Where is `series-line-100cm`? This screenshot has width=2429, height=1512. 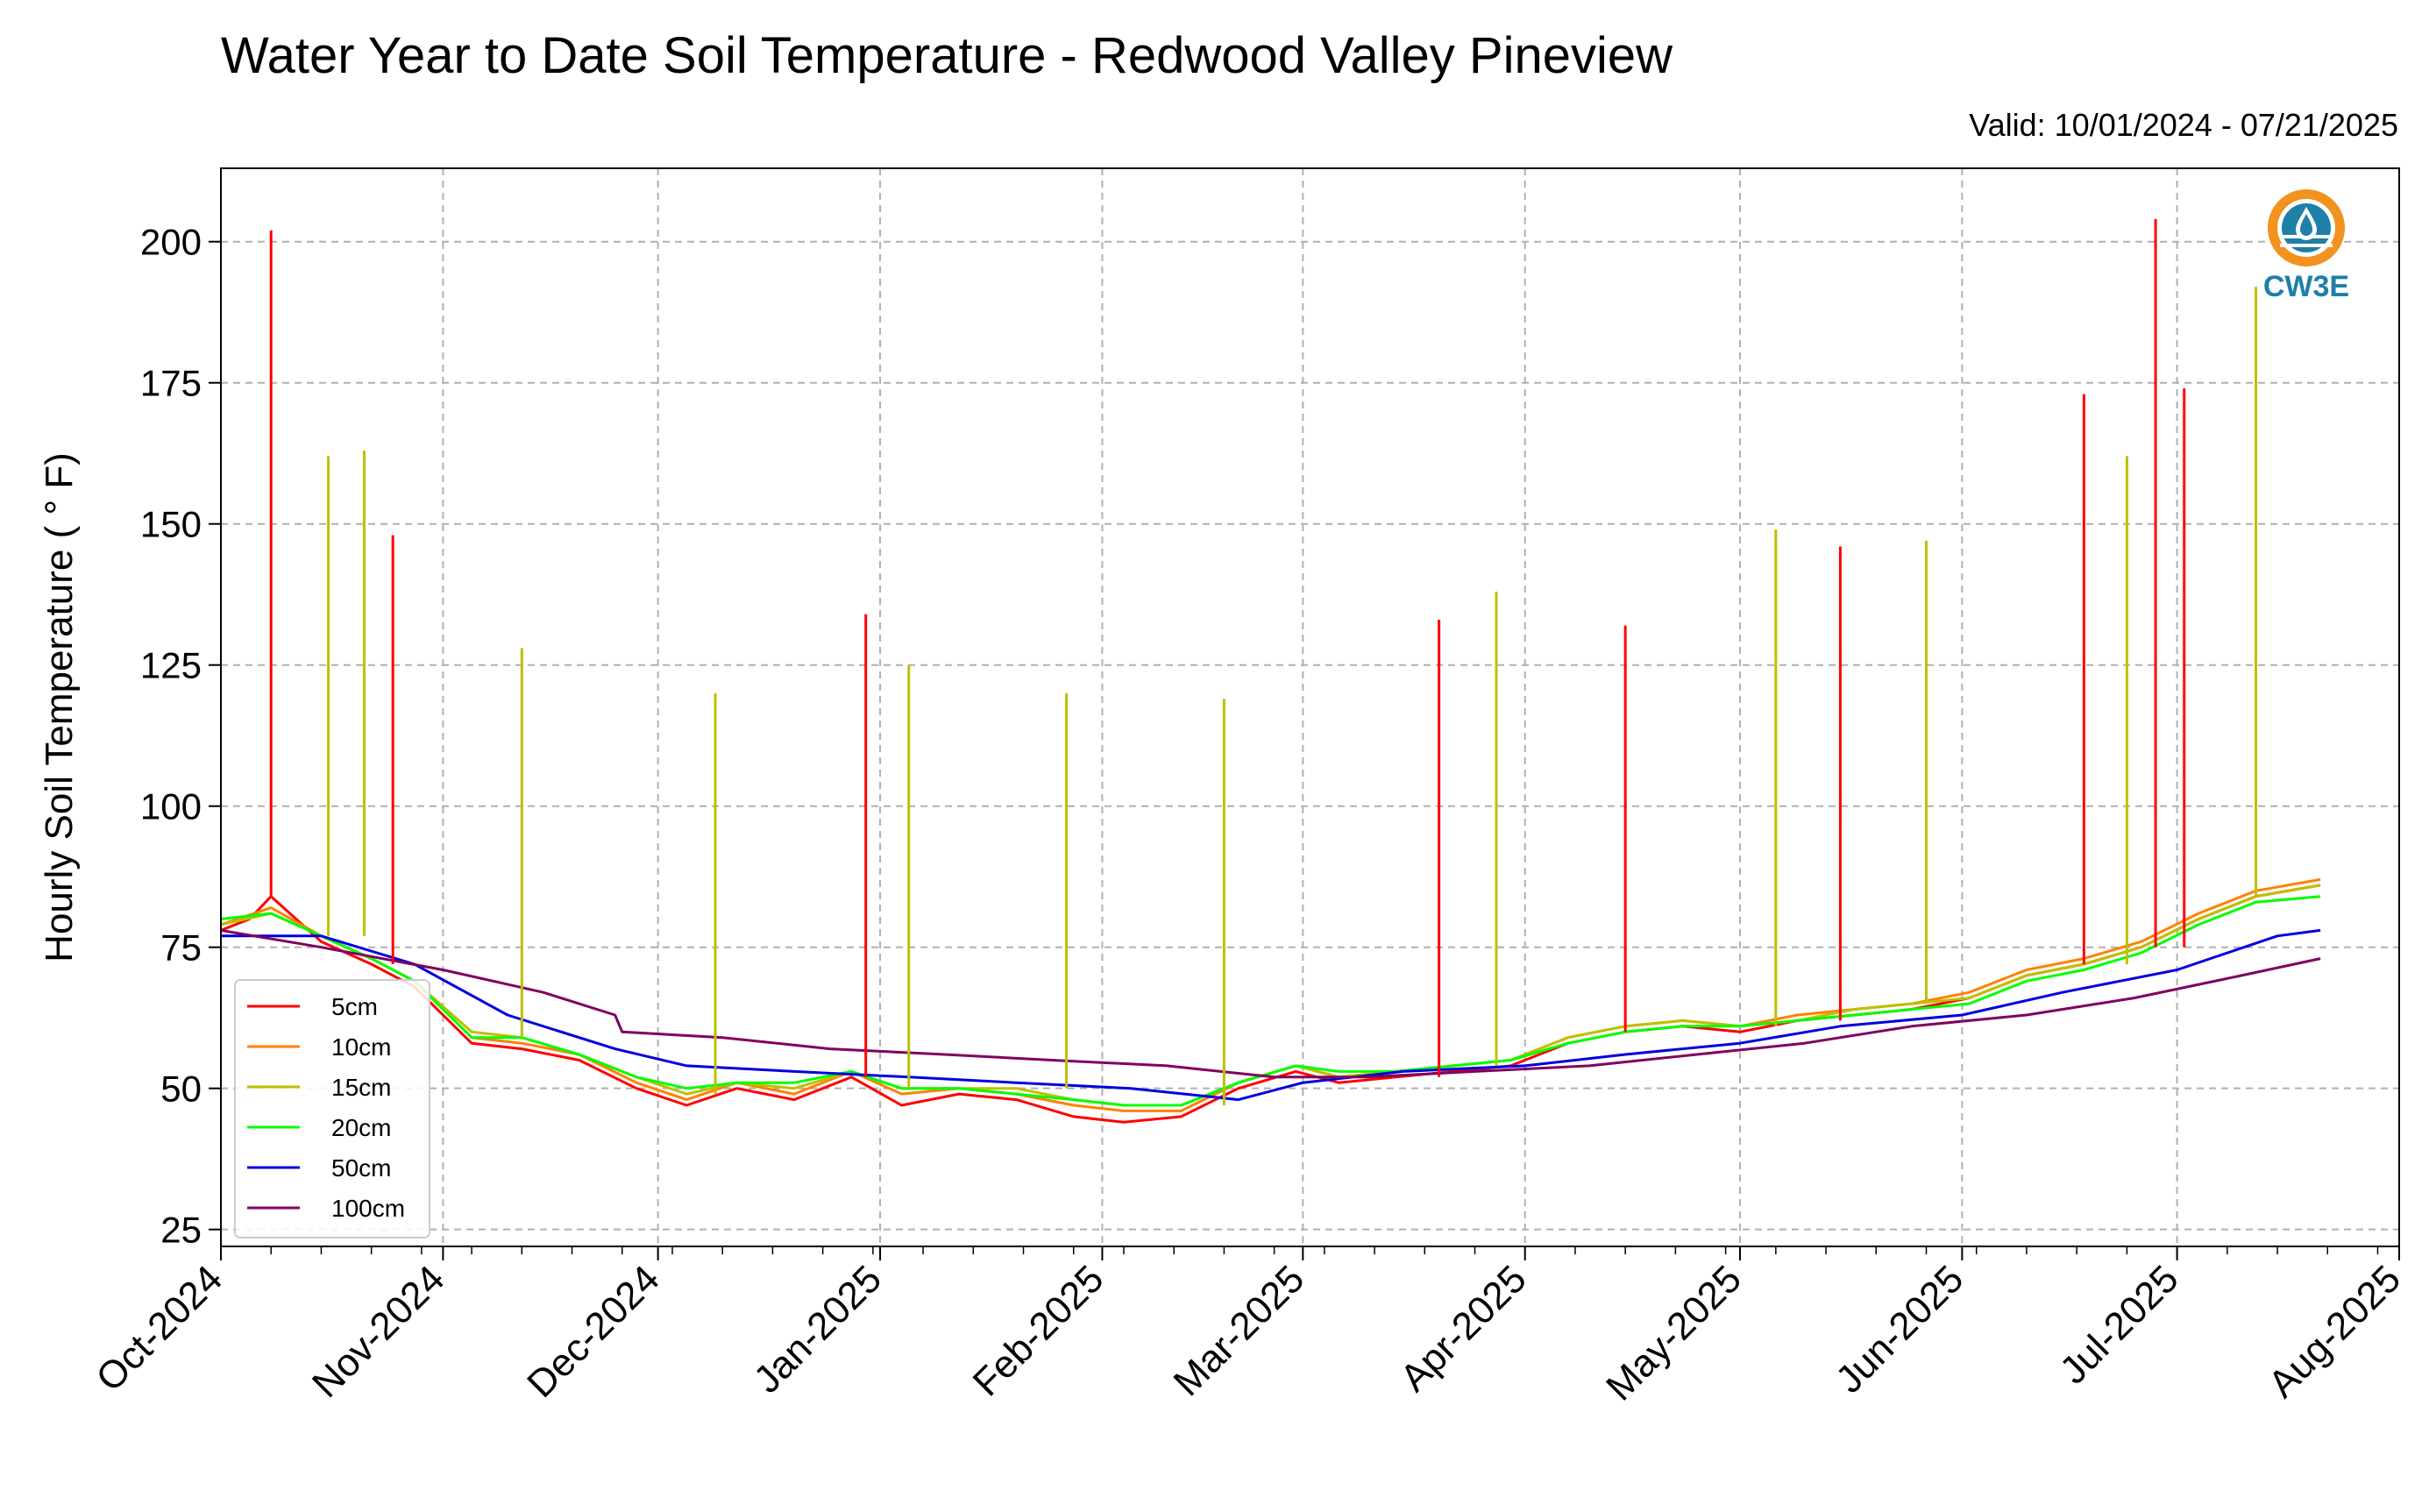
series-line-100cm is located at coordinates (1270, 1003).